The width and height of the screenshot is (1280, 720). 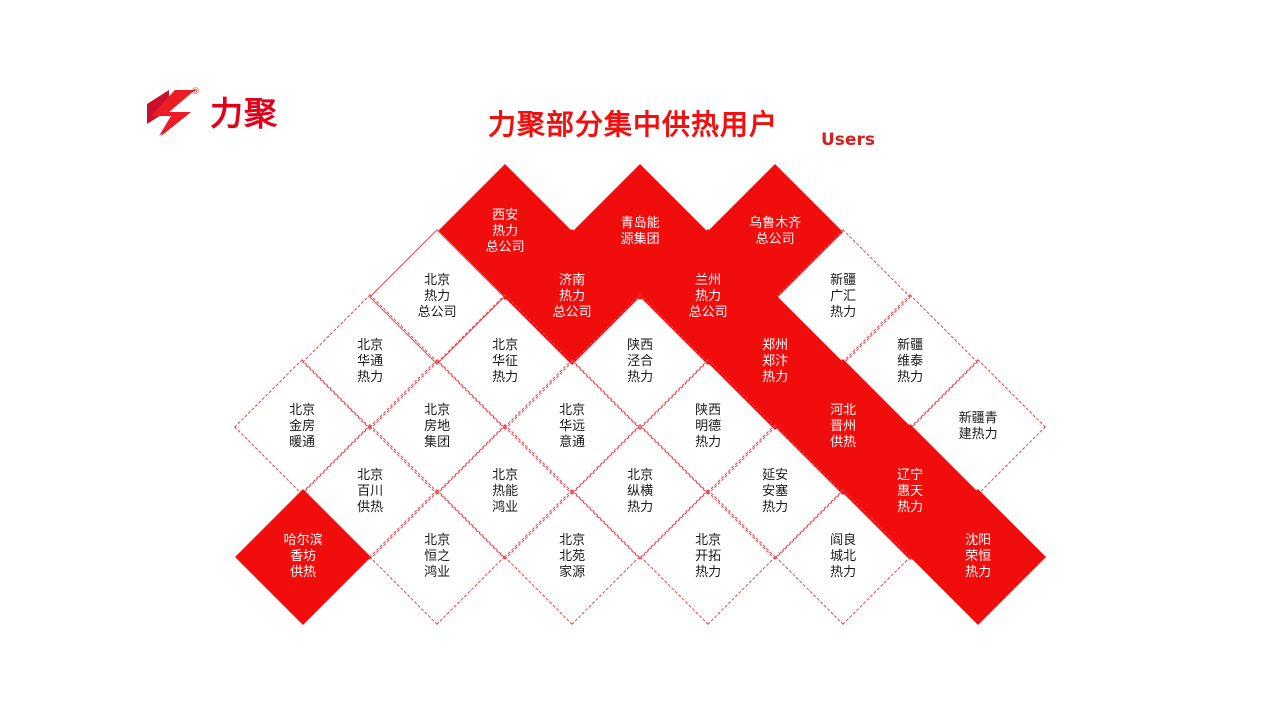 I want to click on brand-logo: ® 力聚, so click(x=211, y=113).